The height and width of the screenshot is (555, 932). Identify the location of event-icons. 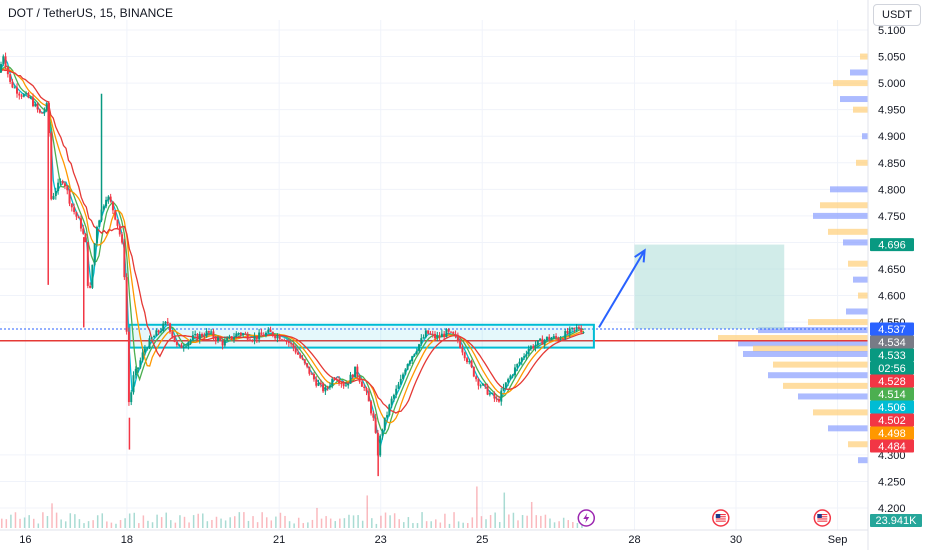
(704, 518).